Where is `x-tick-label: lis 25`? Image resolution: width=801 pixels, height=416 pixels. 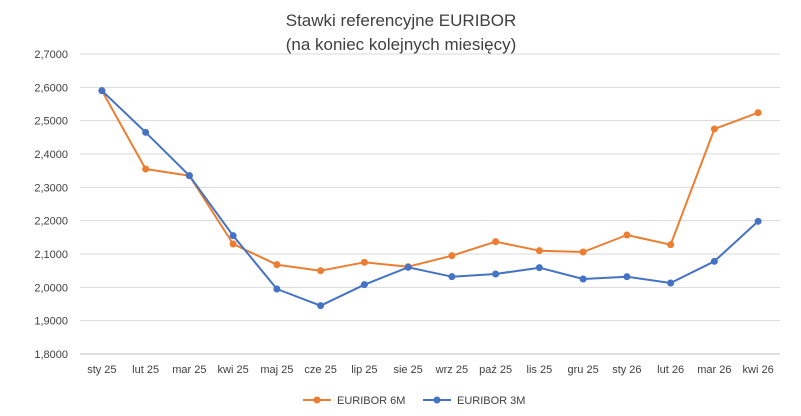 x-tick-label: lis 25 is located at coordinates (540, 370).